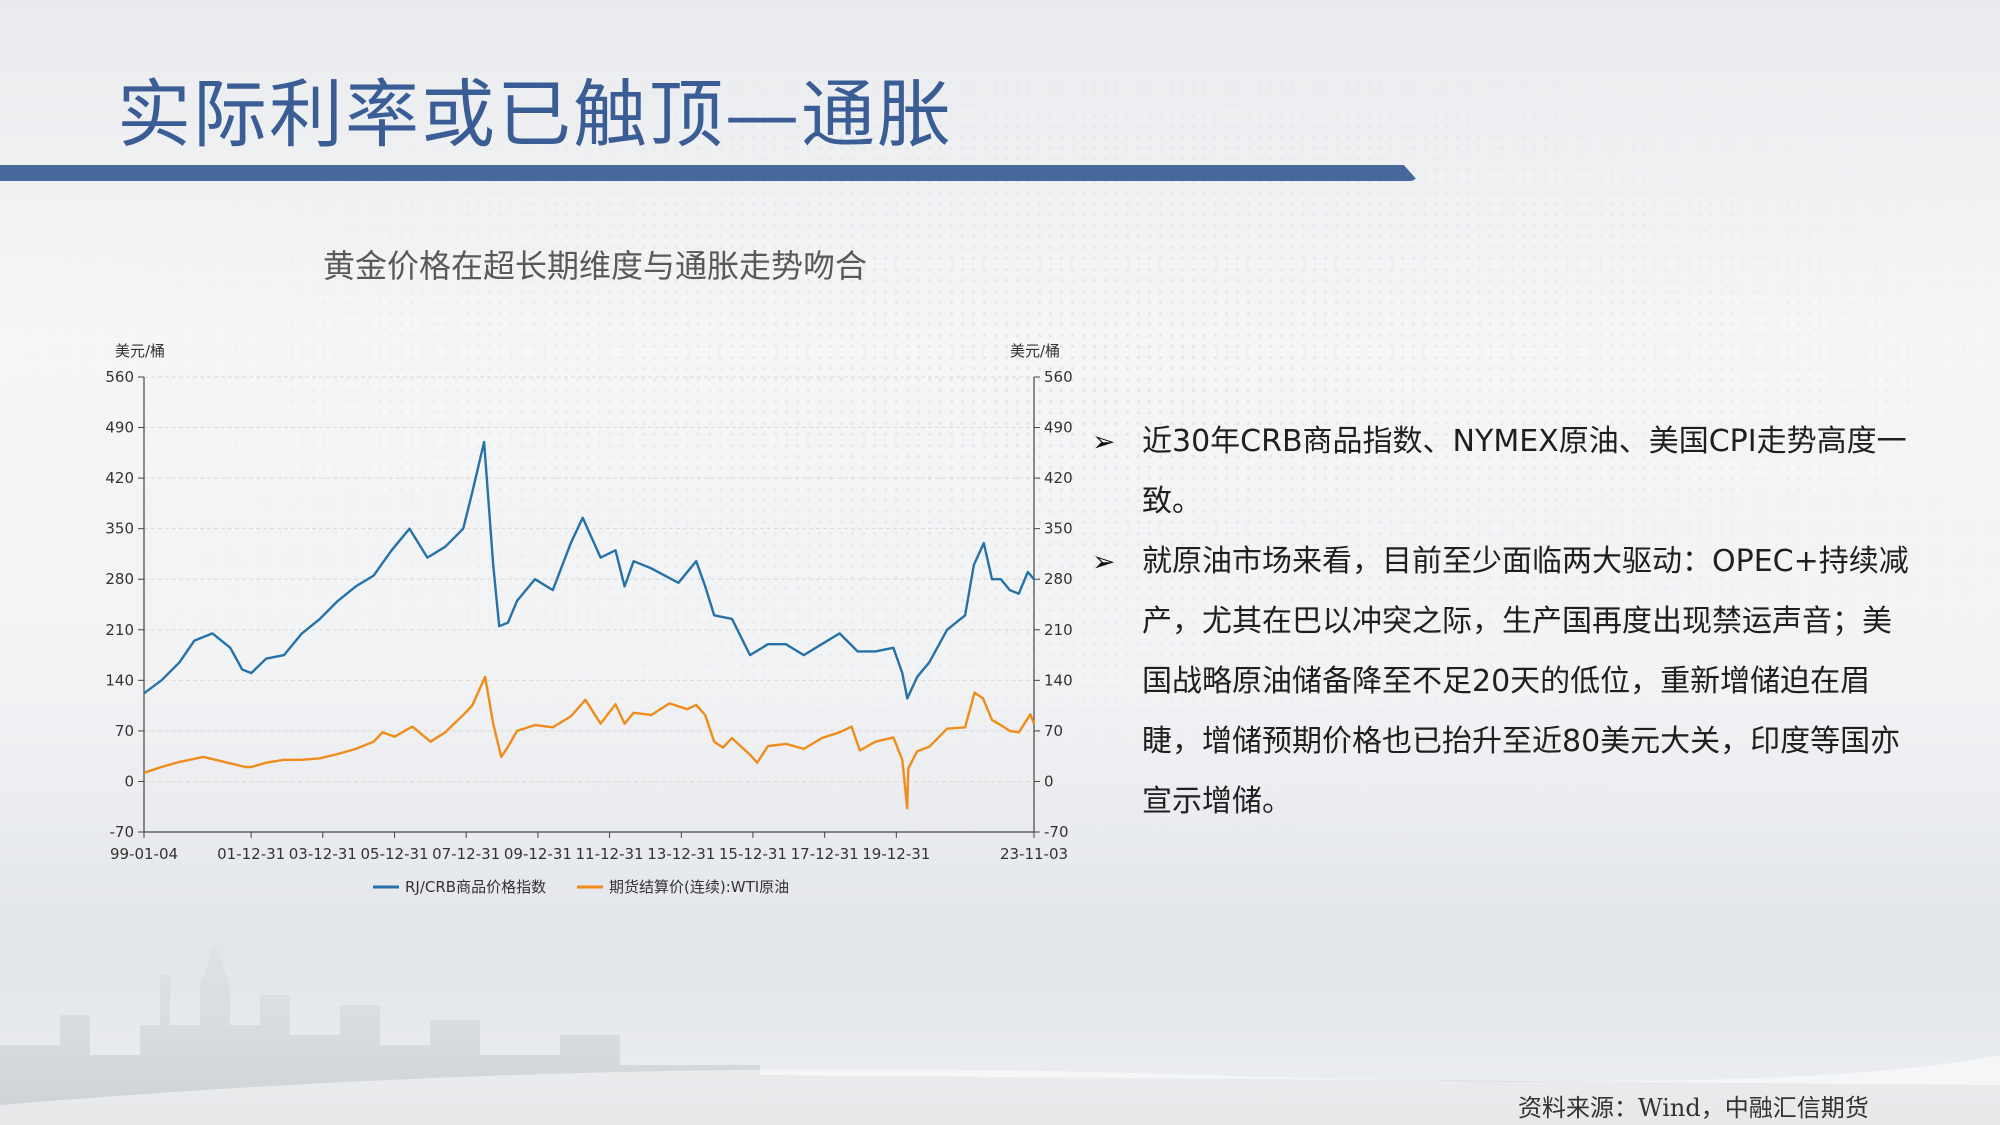  Describe the element at coordinates (1058, 478) in the screenshot. I see `y-tick-label-right: 420` at that location.